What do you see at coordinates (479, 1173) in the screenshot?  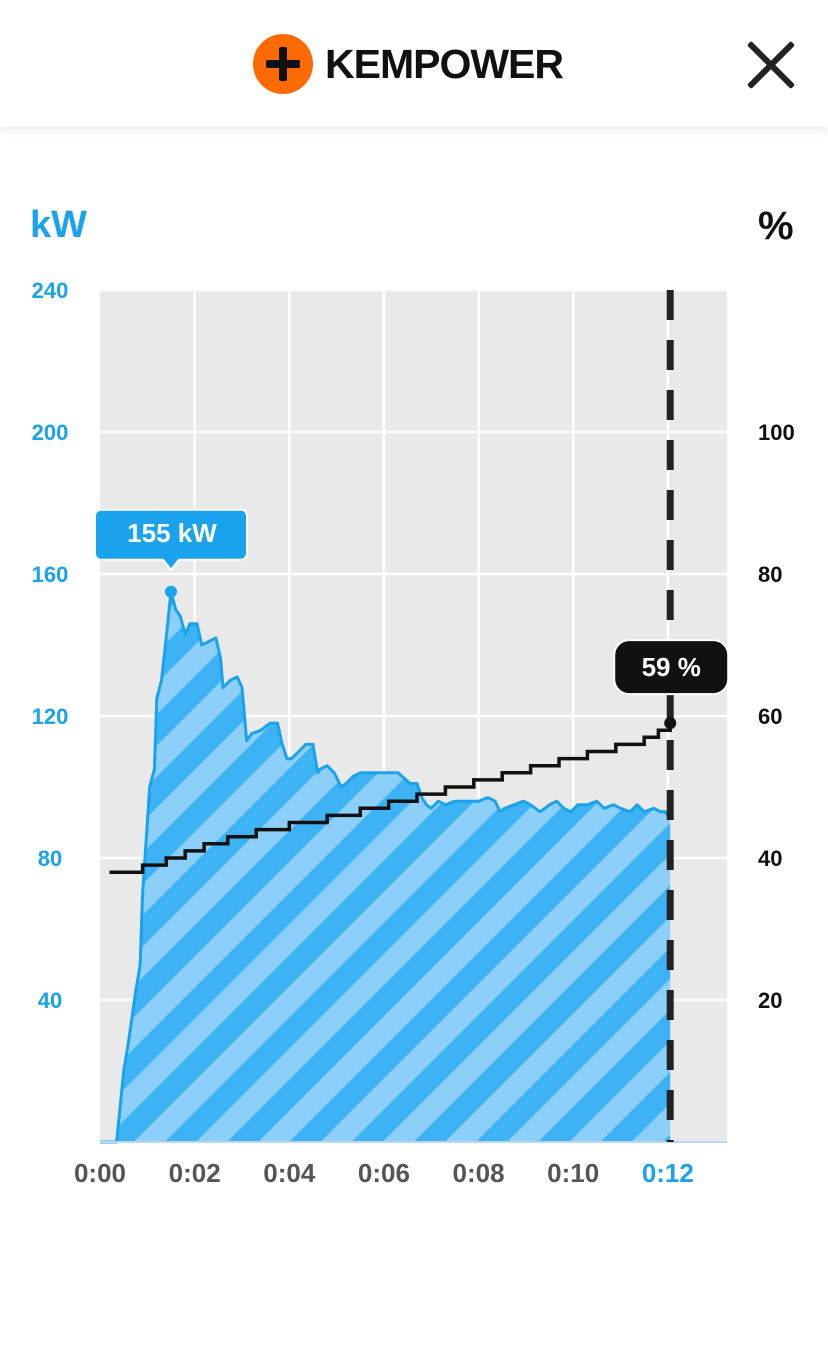 I see `x-tick: 0:08` at bounding box center [479, 1173].